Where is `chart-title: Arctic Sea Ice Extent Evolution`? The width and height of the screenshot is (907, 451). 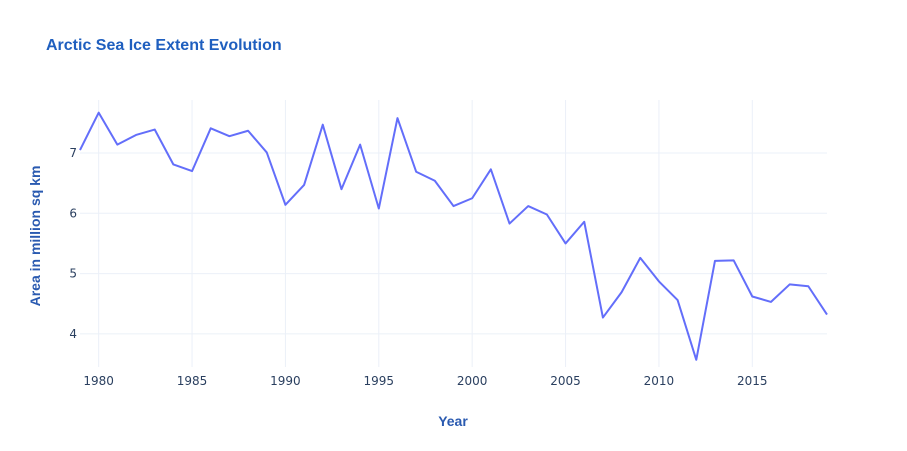 chart-title: Arctic Sea Ice Extent Evolution is located at coordinates (164, 45).